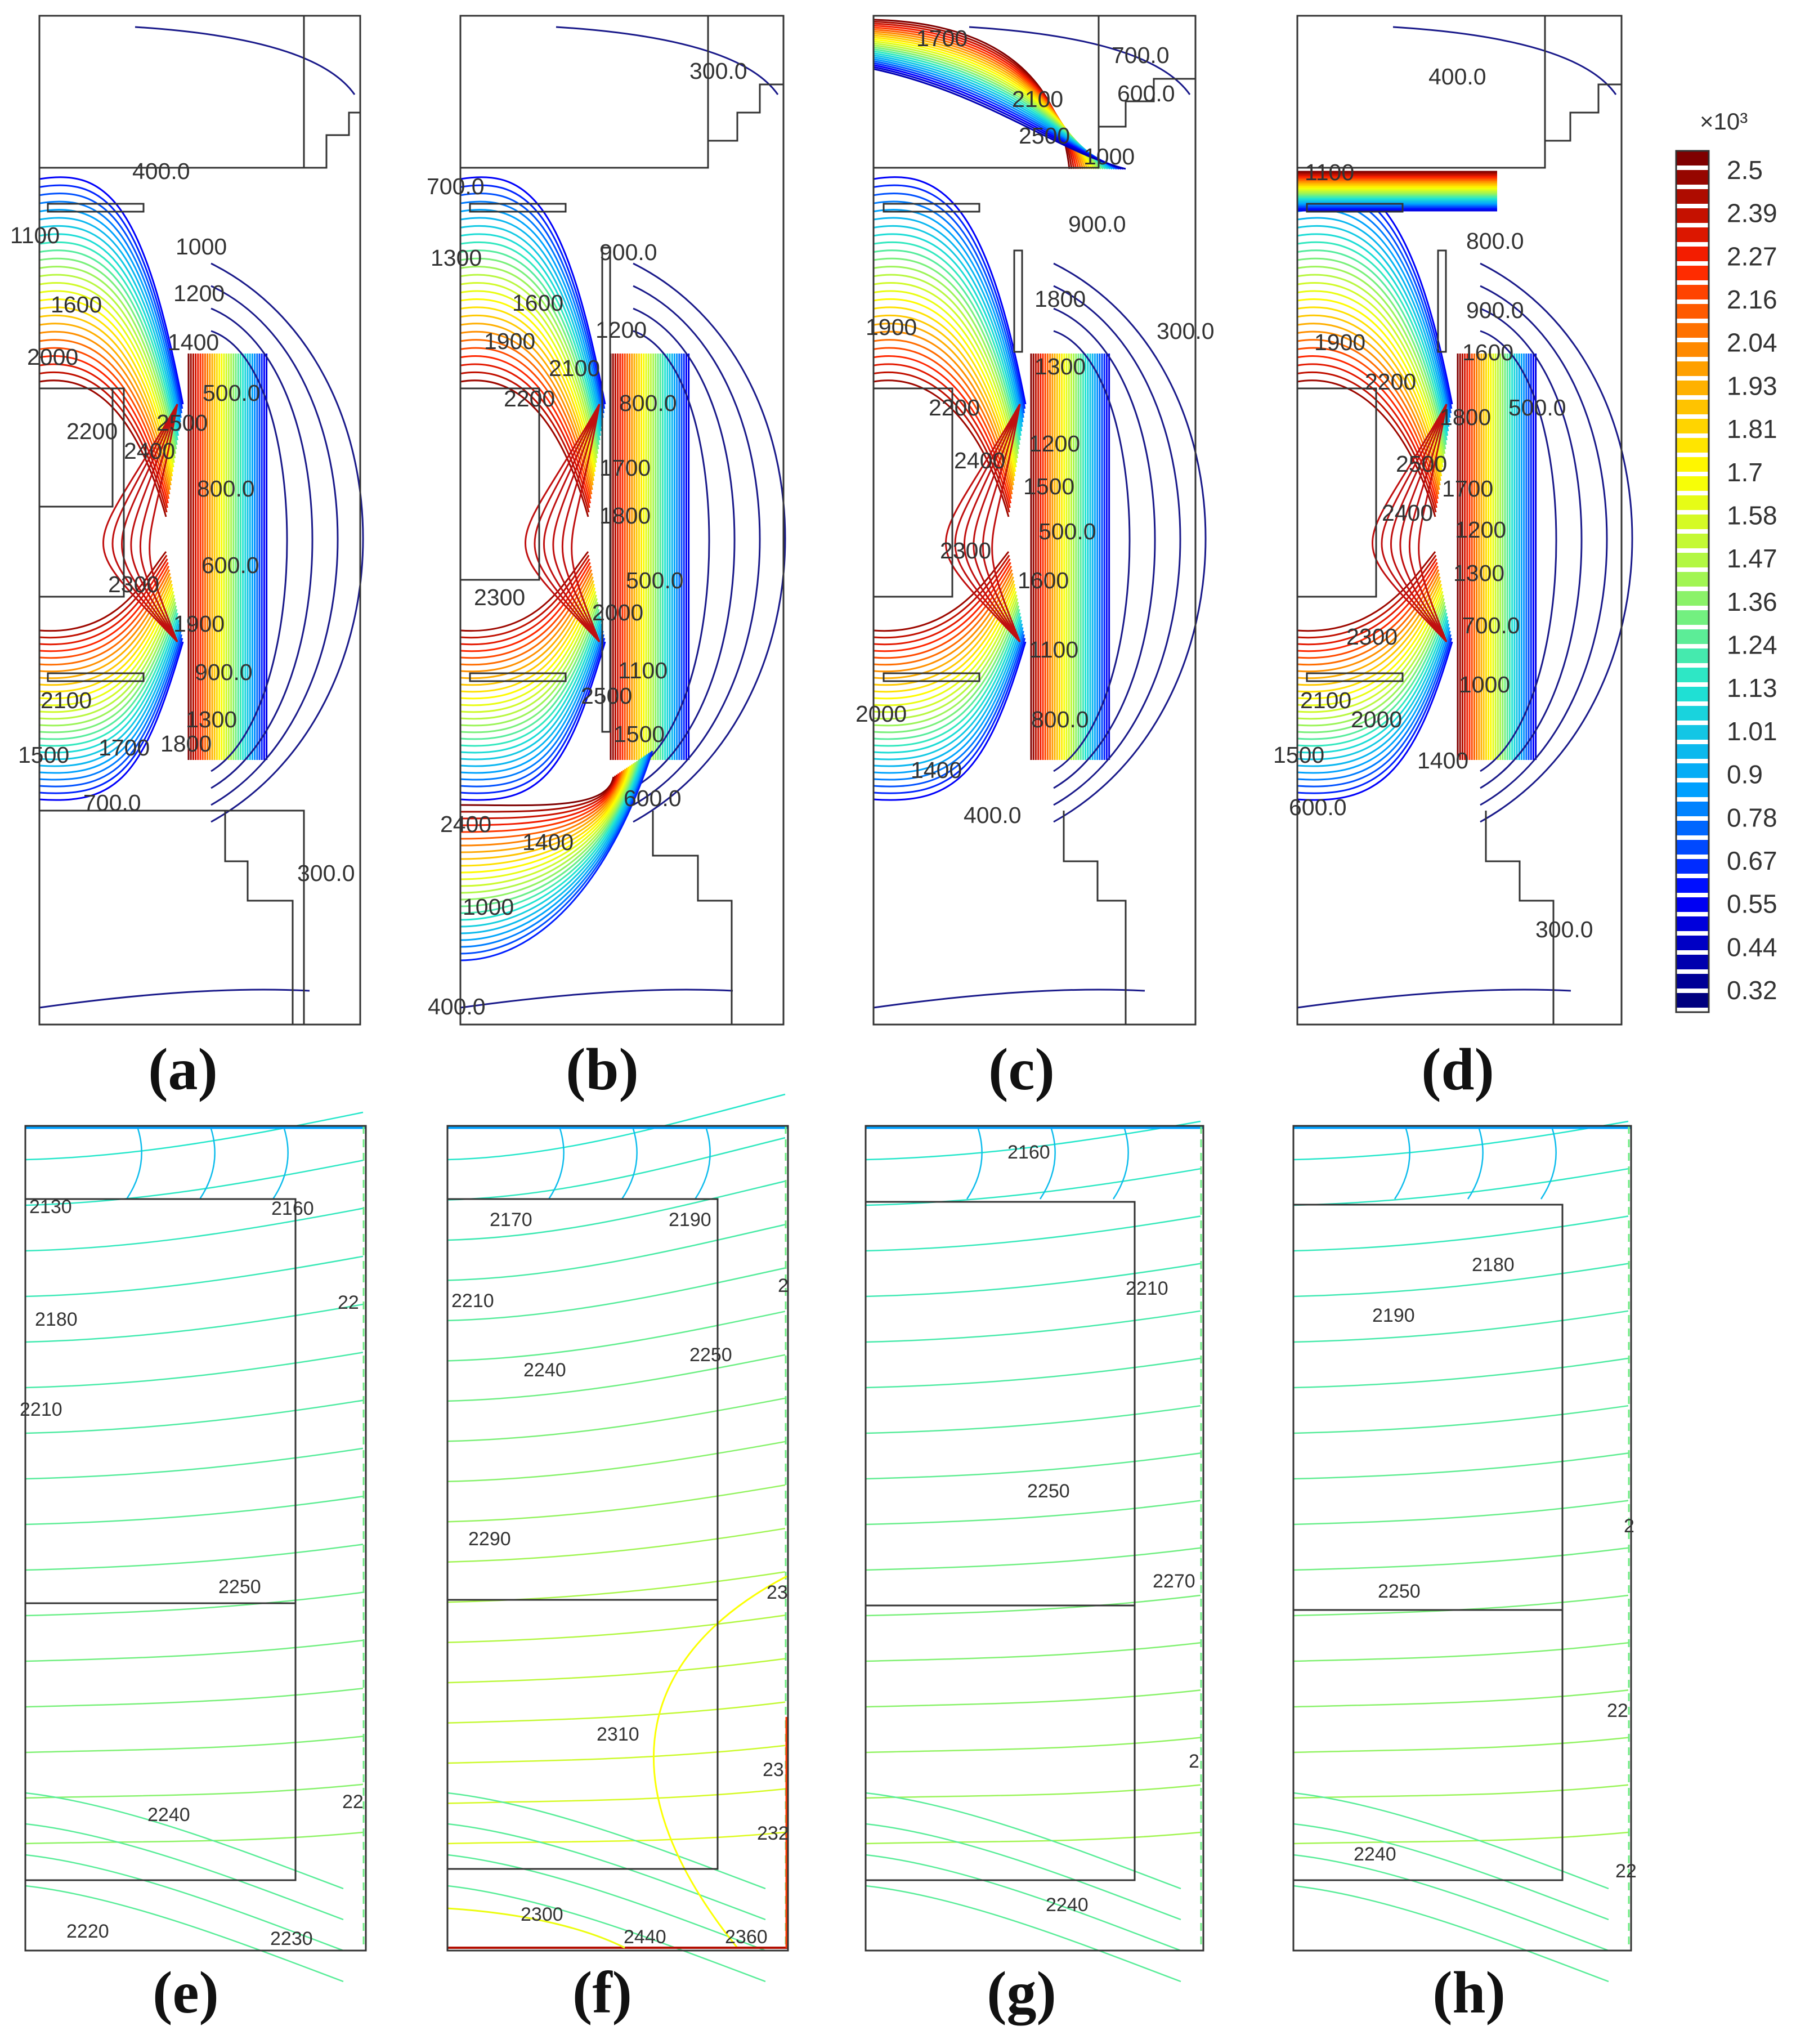  I want to click on contour-label: 2240, so click(544, 1370).